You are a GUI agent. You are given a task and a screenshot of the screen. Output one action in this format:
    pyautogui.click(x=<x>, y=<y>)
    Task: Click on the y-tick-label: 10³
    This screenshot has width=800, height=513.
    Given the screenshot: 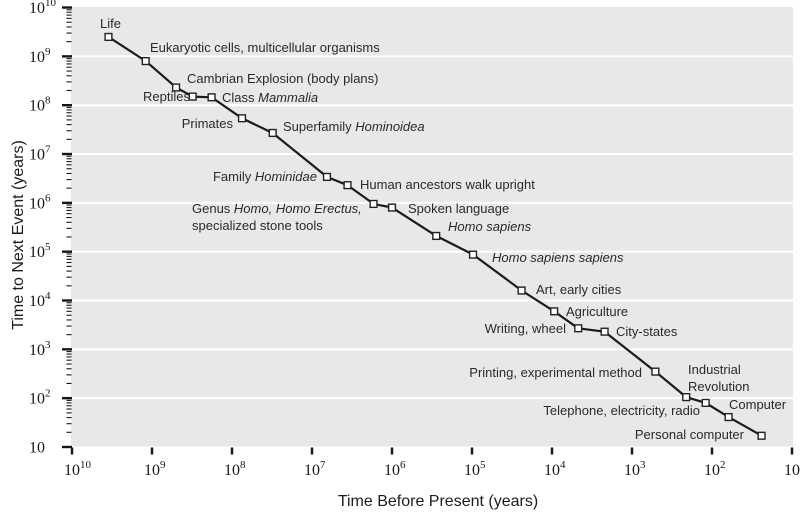 What is the action you would take?
    pyautogui.click(x=40, y=349)
    